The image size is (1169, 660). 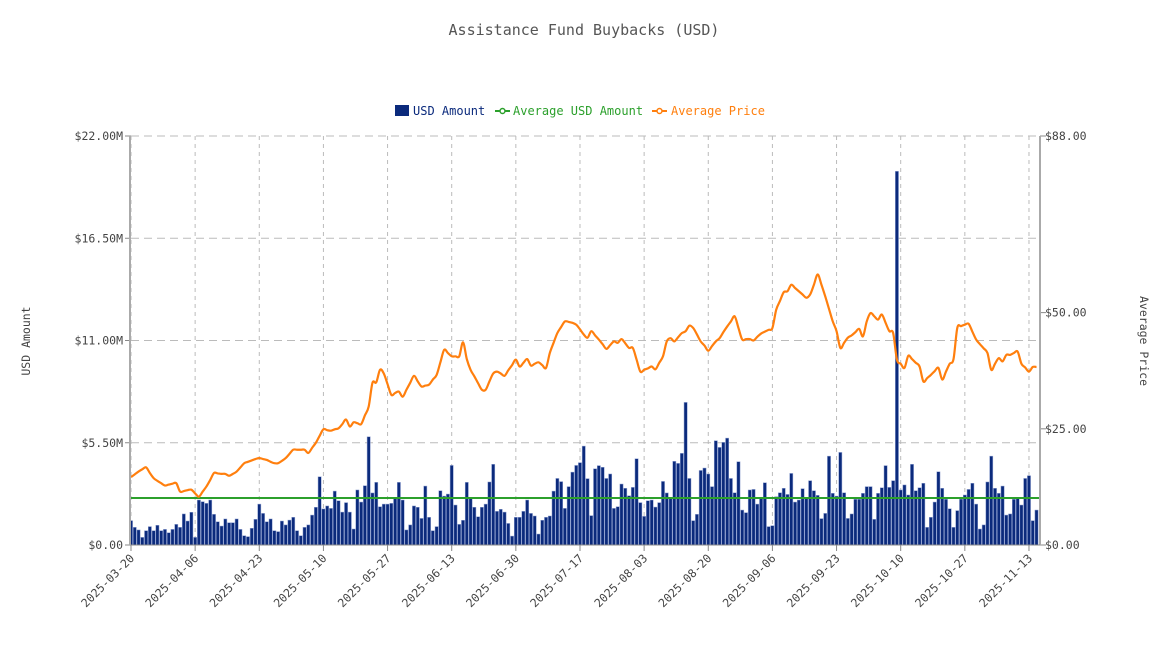 What do you see at coordinates (440, 111) in the screenshot?
I see `legend-item-usd-amount: USD Amount` at bounding box center [440, 111].